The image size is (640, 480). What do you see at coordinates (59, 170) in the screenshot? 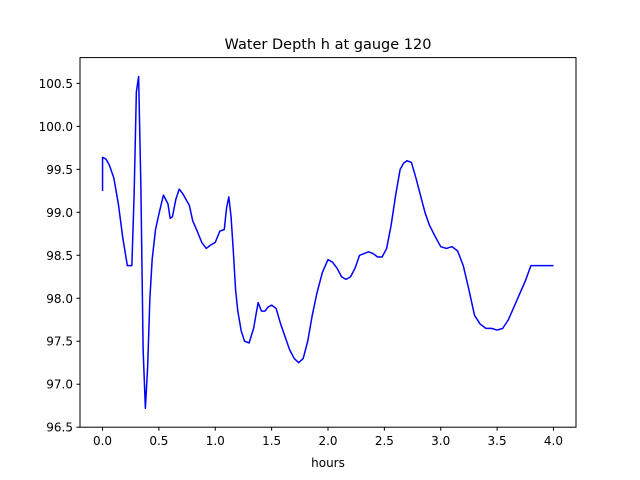
I see `y-tick-label: 99.5` at bounding box center [59, 170].